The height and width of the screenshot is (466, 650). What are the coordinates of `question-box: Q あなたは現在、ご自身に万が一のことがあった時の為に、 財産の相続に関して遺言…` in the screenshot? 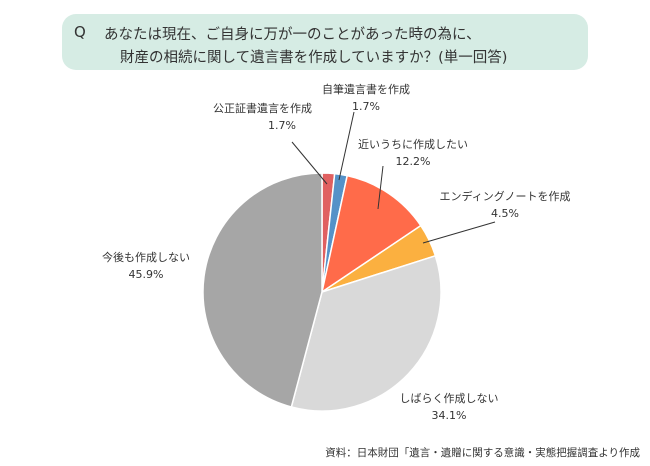 It's located at (325, 42).